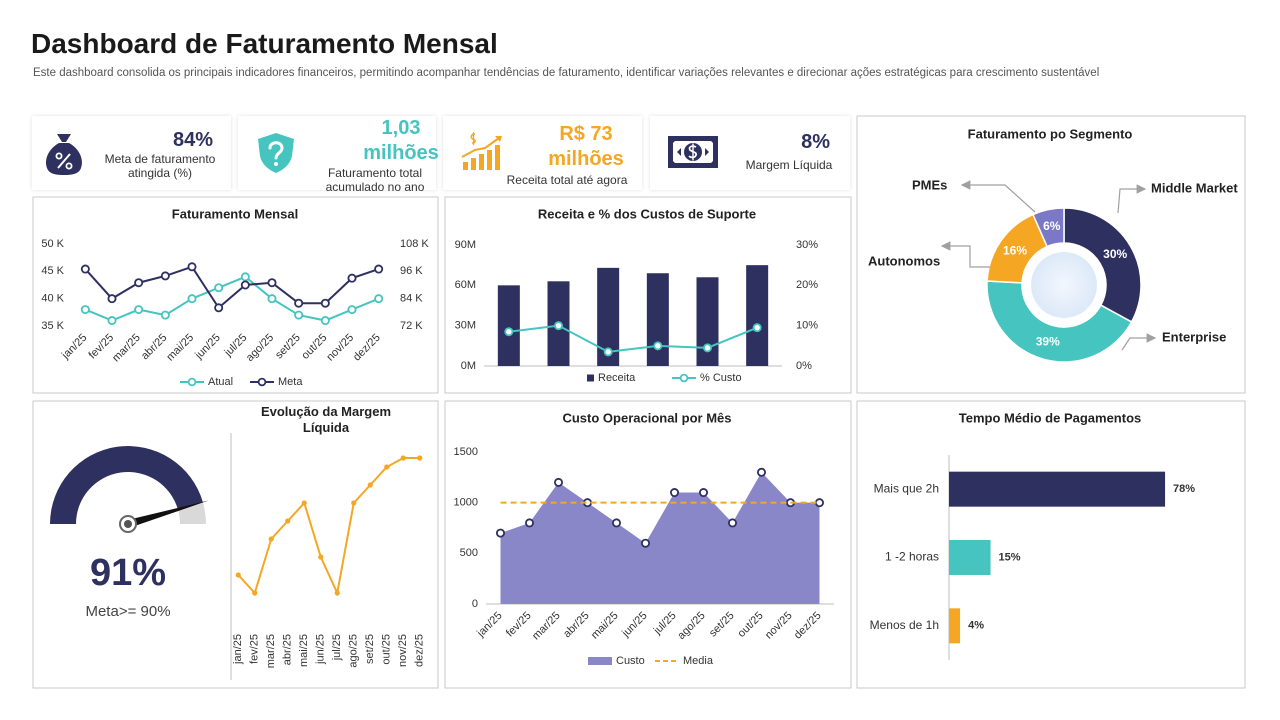  What do you see at coordinates (468, 366) in the screenshot?
I see `y-tick-label: 0M` at bounding box center [468, 366].